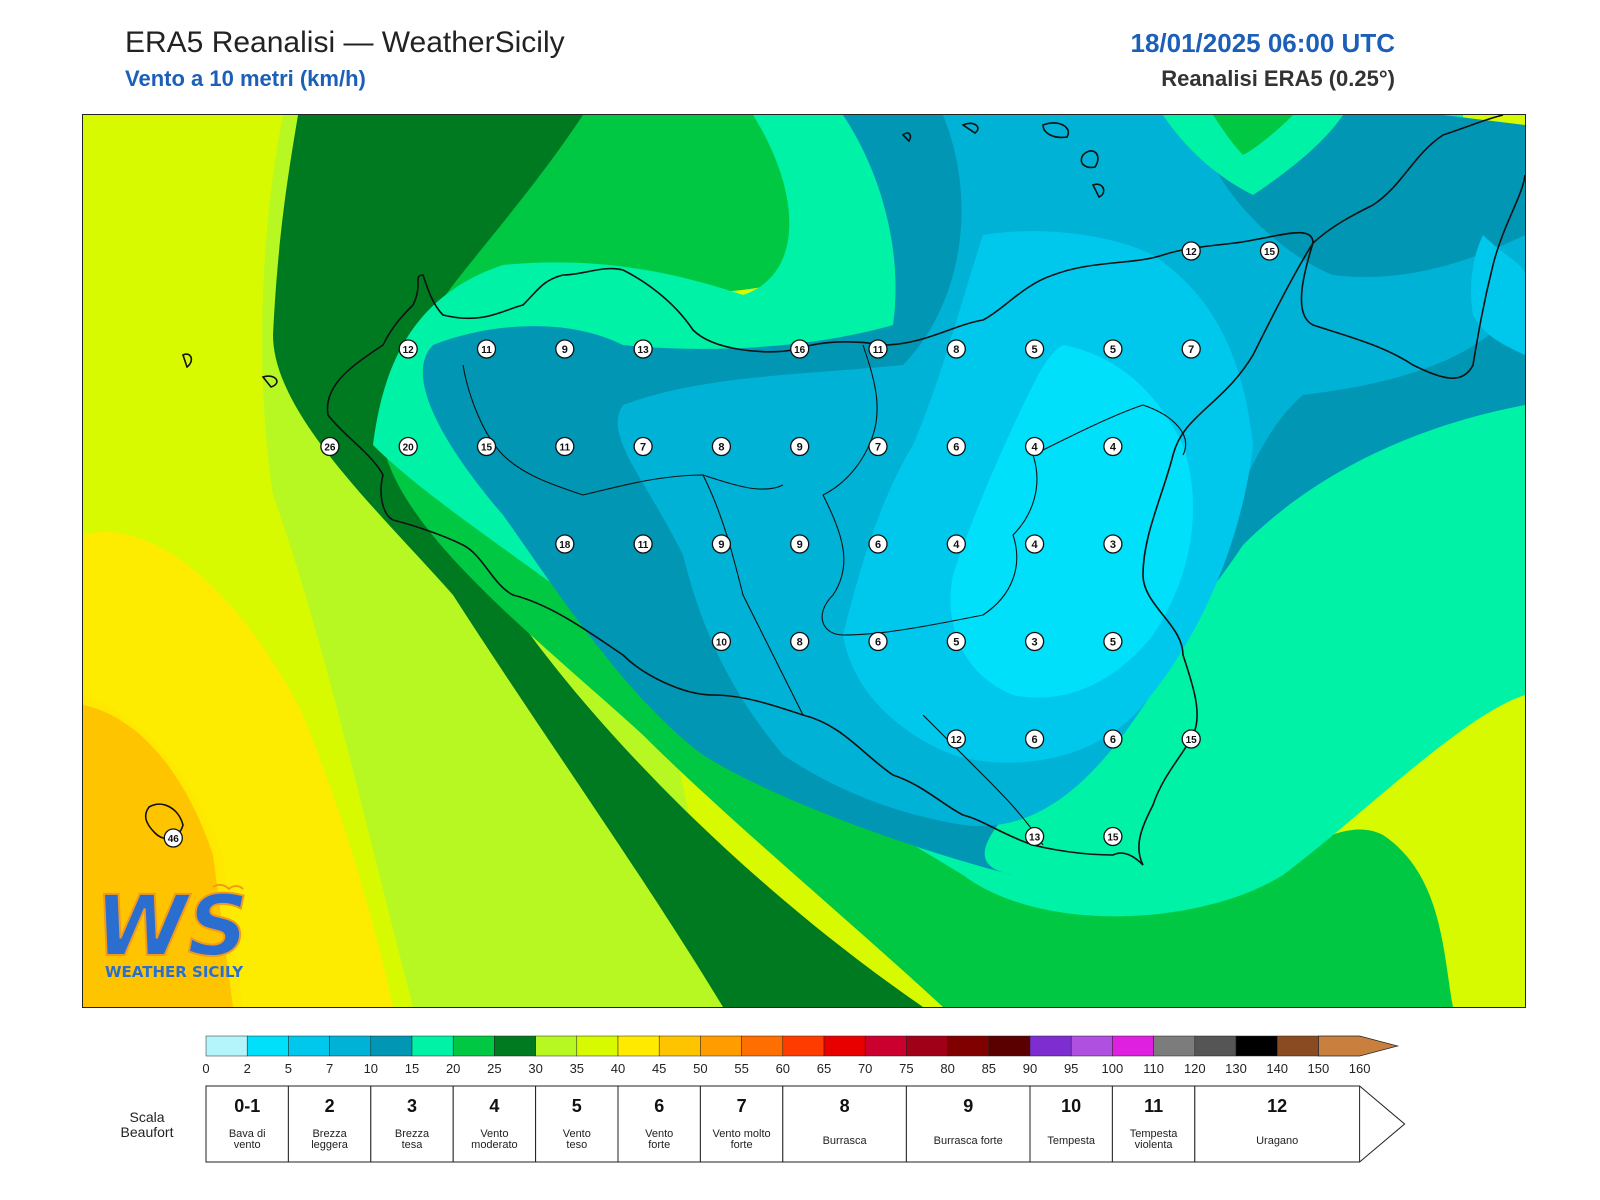  I want to click on colorbar-tick-label: 10, so click(371, 1068).